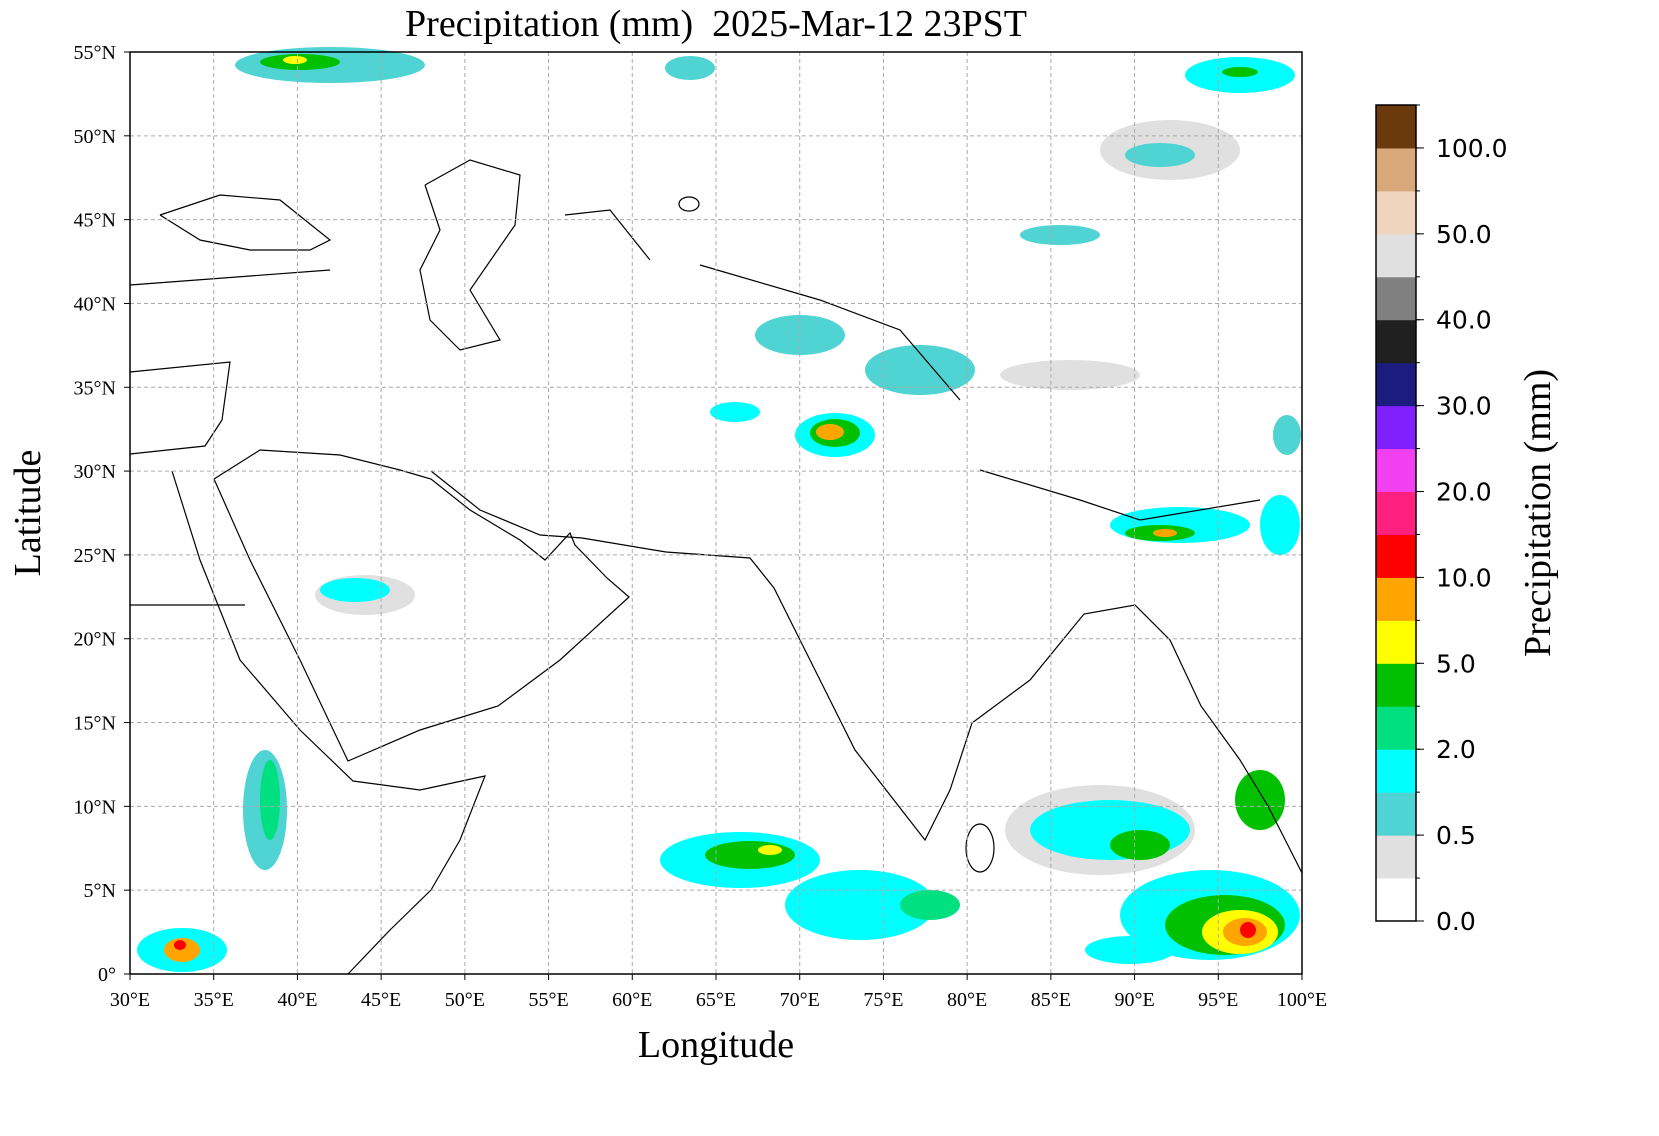  I want to click on x-tick-label: 45°E, so click(381, 1000).